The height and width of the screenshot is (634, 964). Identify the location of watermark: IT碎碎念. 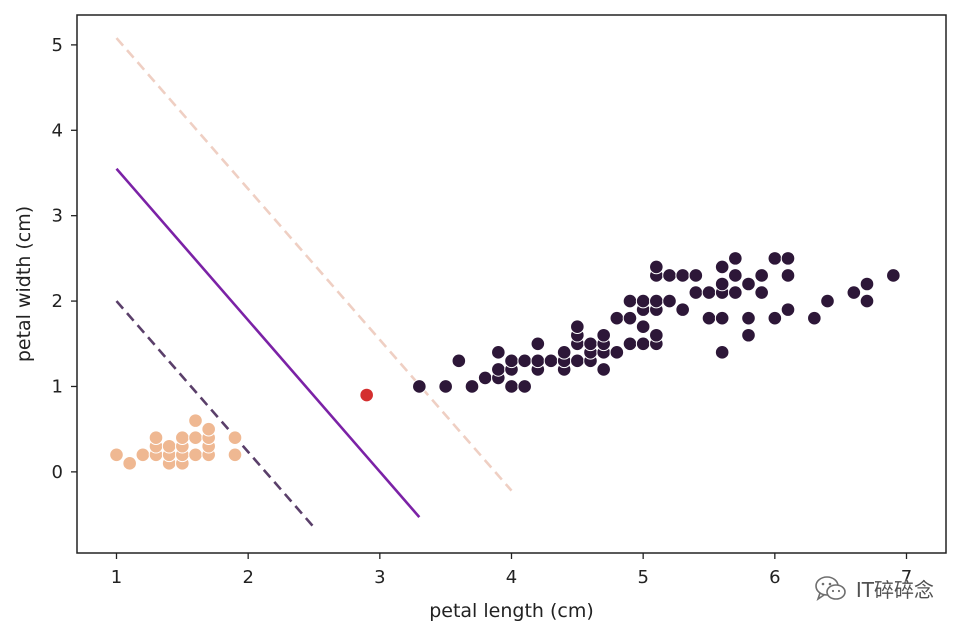
(874, 588).